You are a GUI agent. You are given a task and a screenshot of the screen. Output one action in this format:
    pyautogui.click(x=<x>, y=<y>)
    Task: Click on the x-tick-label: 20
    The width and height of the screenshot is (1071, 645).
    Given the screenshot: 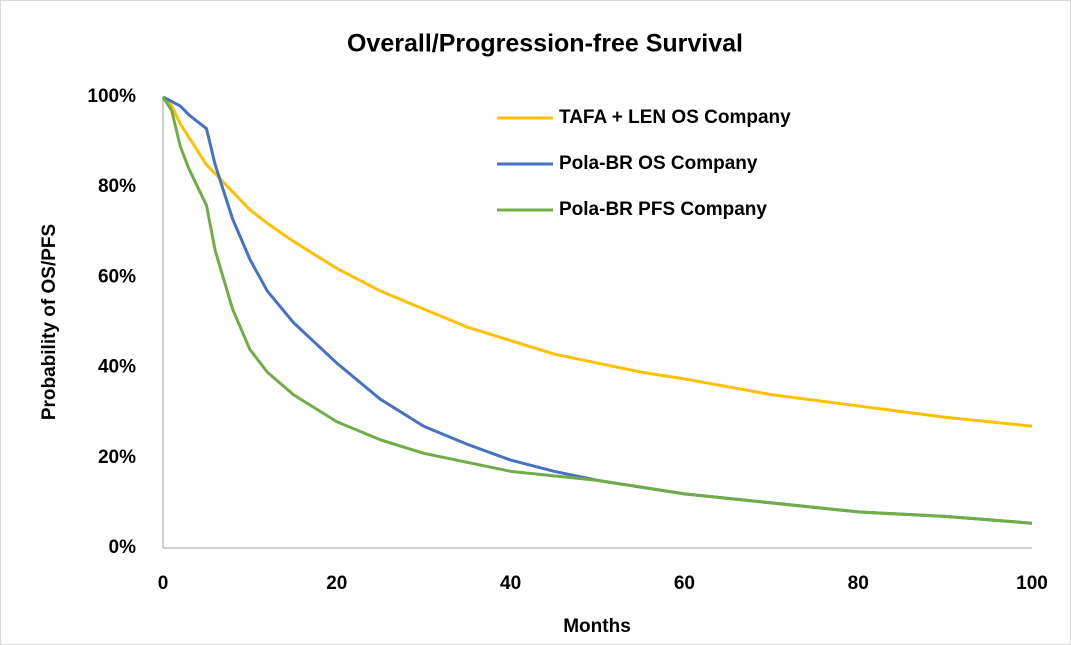 What is the action you would take?
    pyautogui.click(x=336, y=583)
    